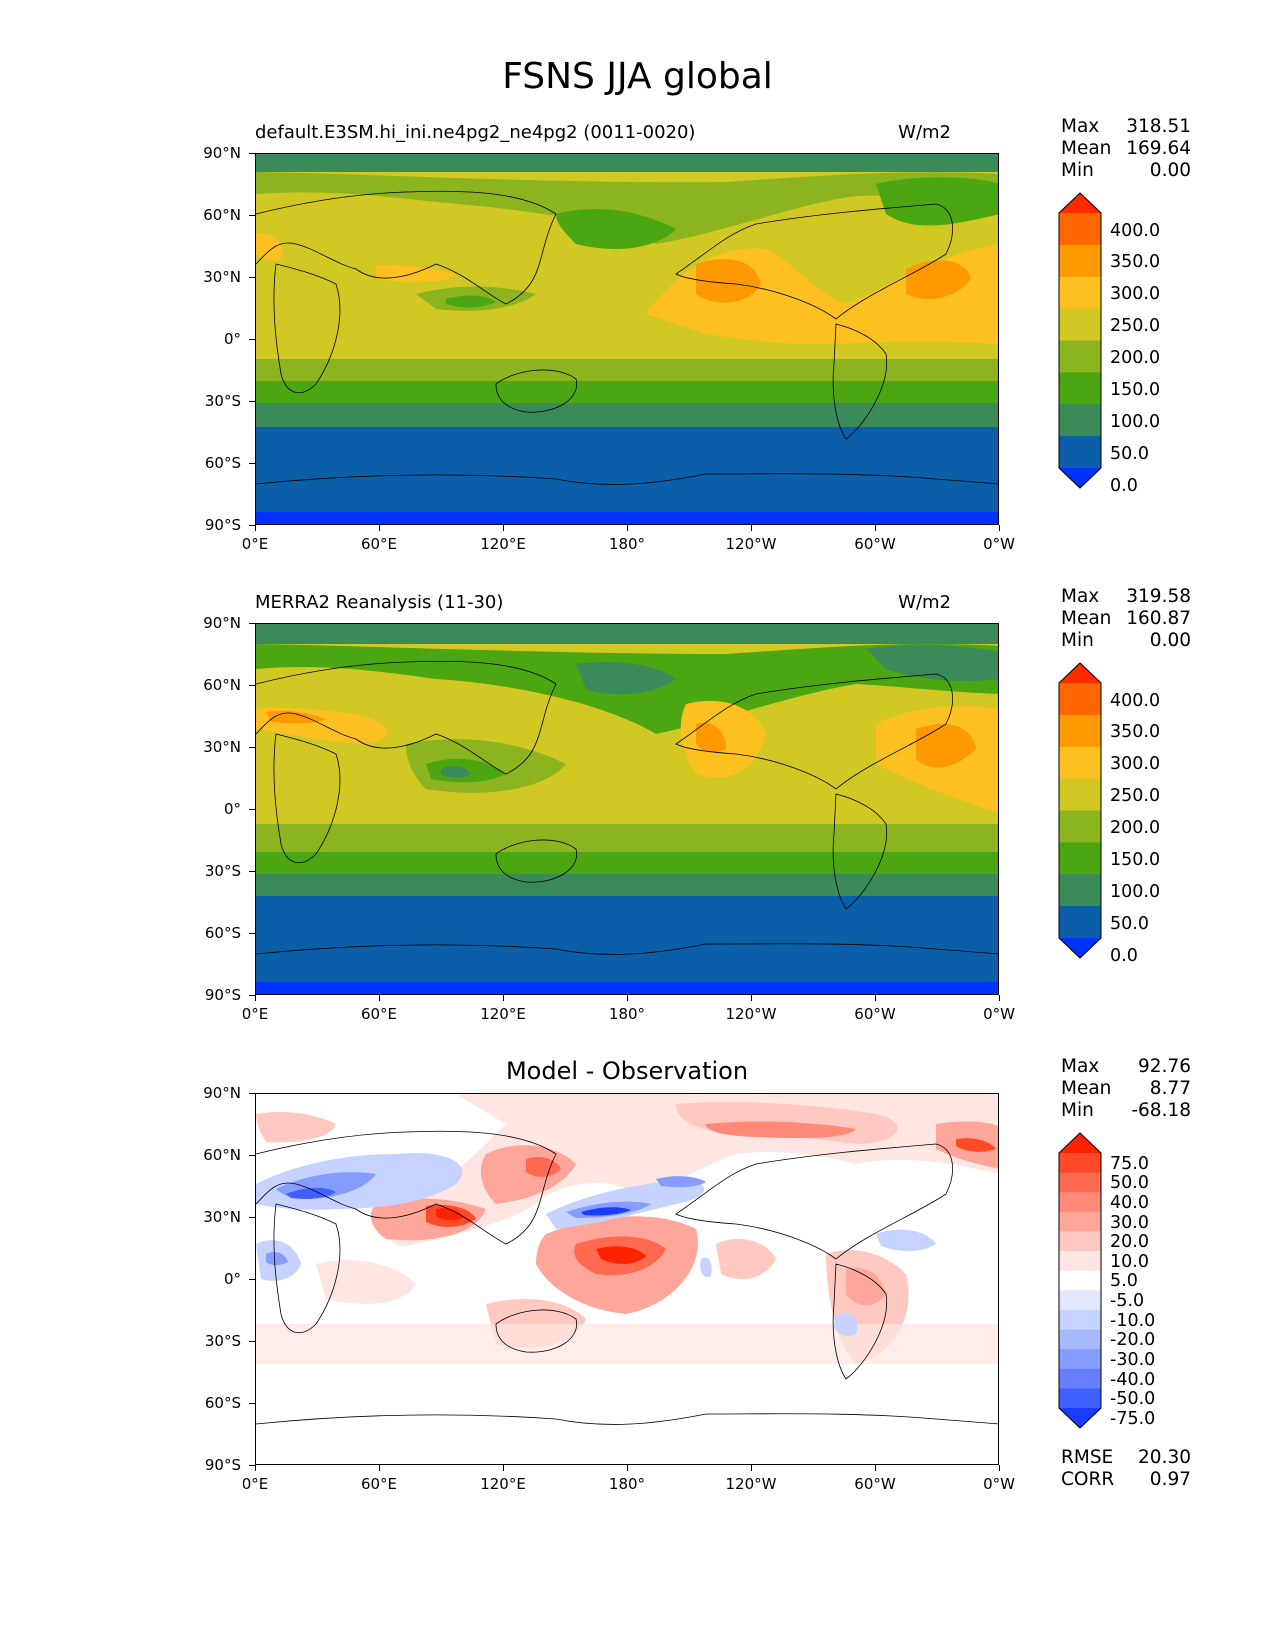 Image resolution: width=1275 pixels, height=1650 pixels. I want to click on corr-row: CORR 0.97, so click(1126, 1480).